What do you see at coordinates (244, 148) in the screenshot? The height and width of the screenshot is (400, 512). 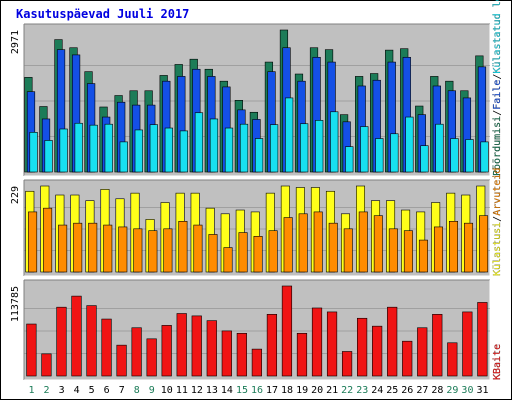 I see `bar-visits-külastatud-lehti-day-15` at bounding box center [244, 148].